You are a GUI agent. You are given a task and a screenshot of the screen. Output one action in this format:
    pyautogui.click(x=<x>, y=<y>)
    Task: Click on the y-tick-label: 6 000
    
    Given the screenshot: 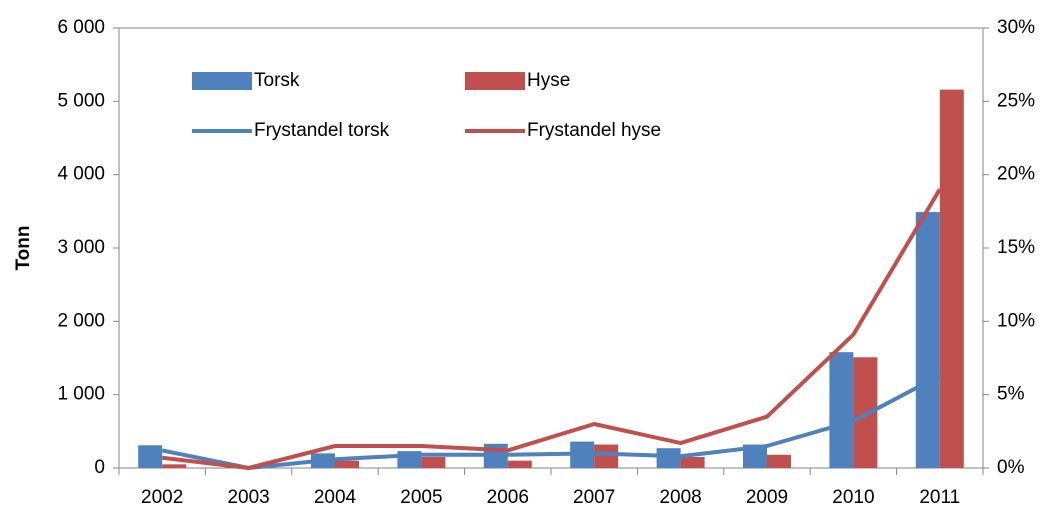 What is the action you would take?
    pyautogui.click(x=81, y=27)
    